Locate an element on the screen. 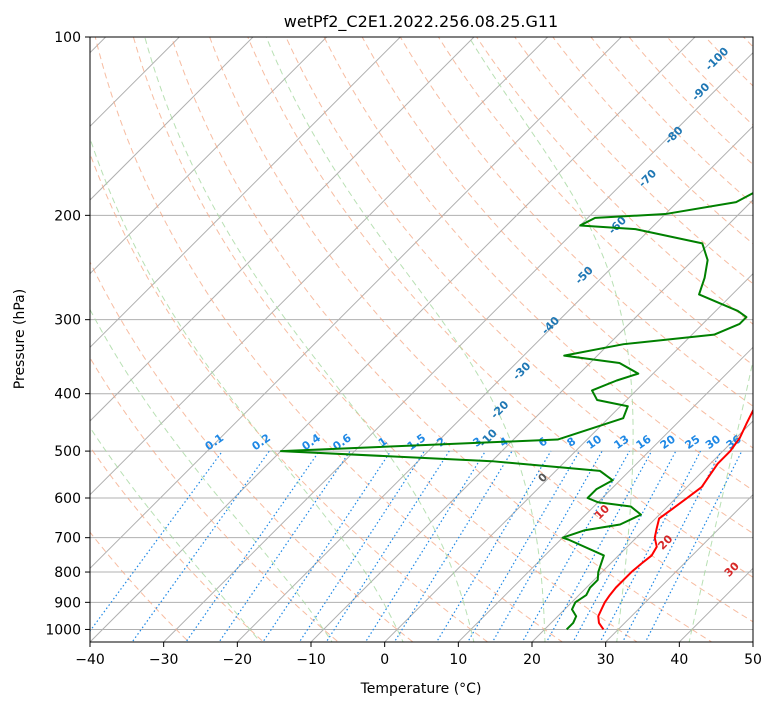  y-tick-label: 600 is located at coordinates (67, 499).